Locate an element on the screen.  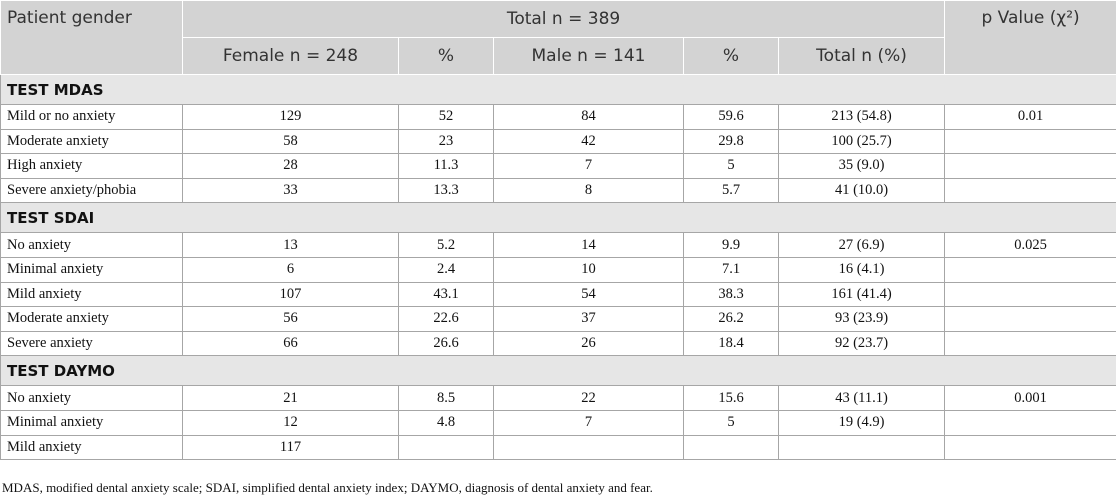
cell: 42 is located at coordinates (588, 141).